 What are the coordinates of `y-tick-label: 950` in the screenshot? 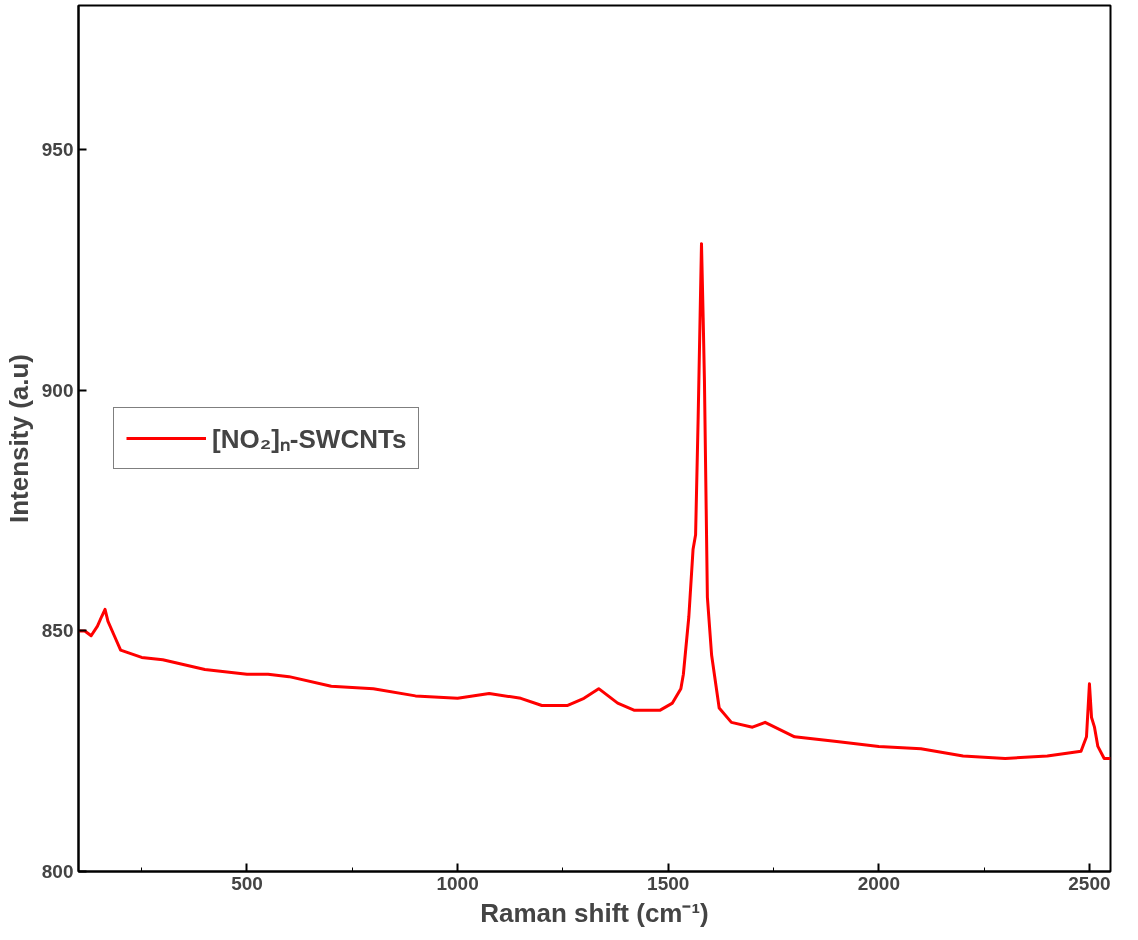 It's located at (57, 150).